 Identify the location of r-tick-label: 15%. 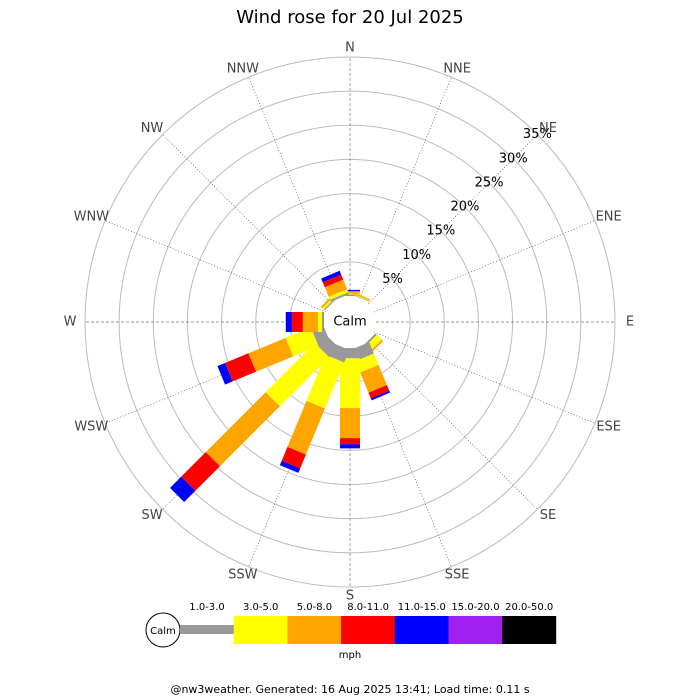
(440, 231).